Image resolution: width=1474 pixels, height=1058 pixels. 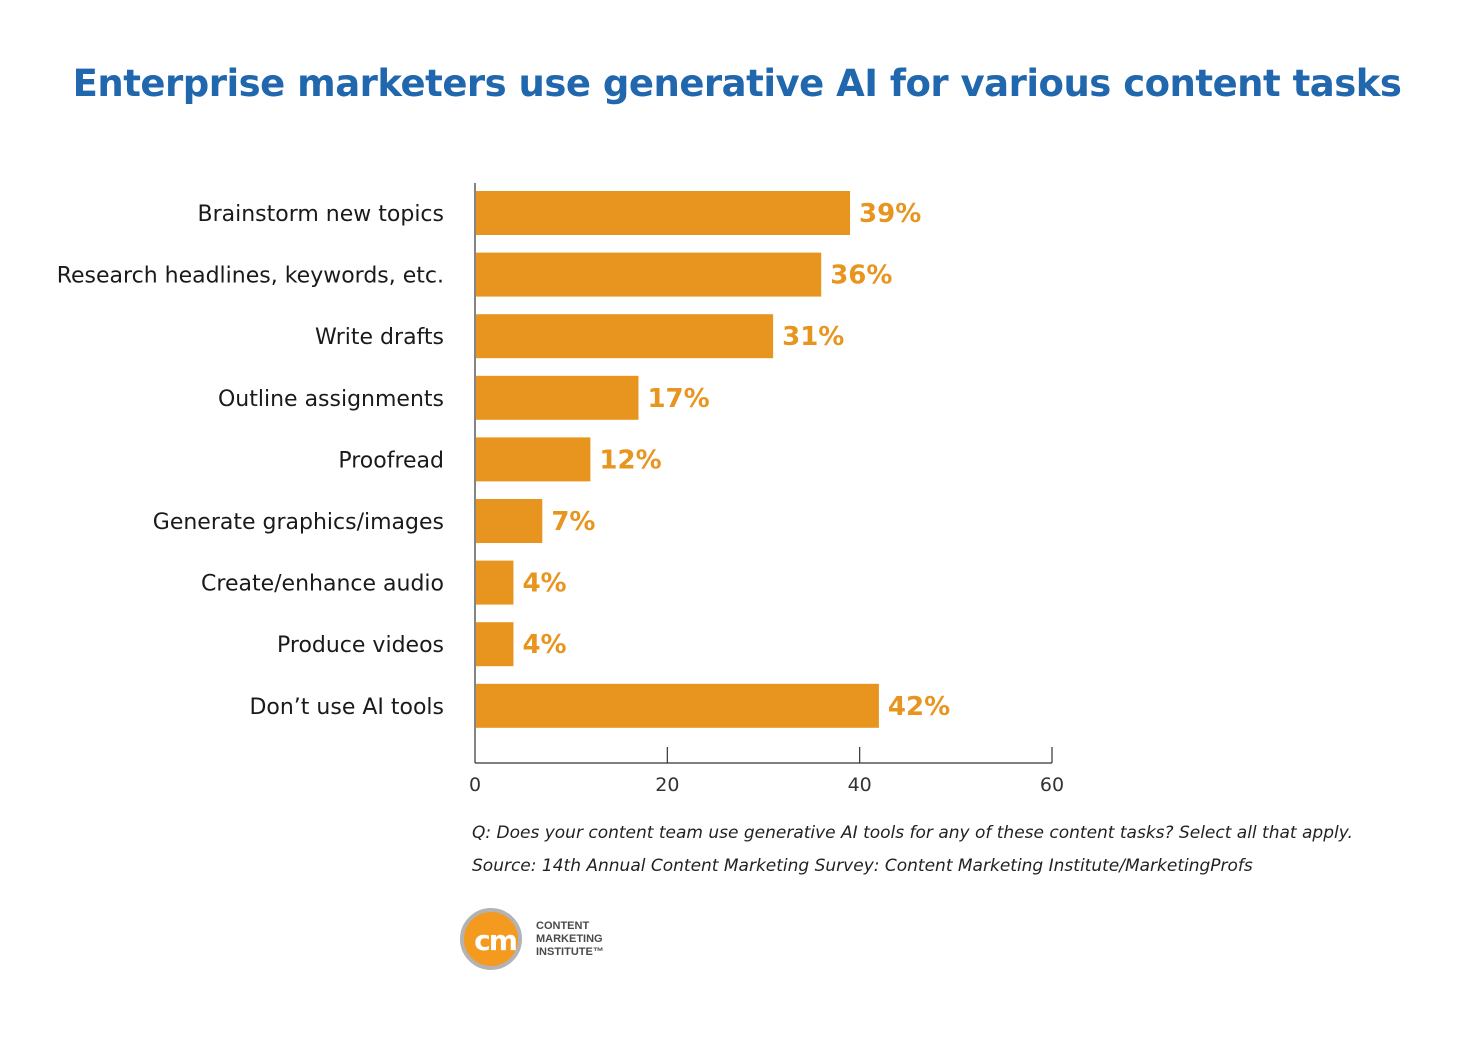 What do you see at coordinates (919, 707) in the screenshot?
I see `value-label: 42%` at bounding box center [919, 707].